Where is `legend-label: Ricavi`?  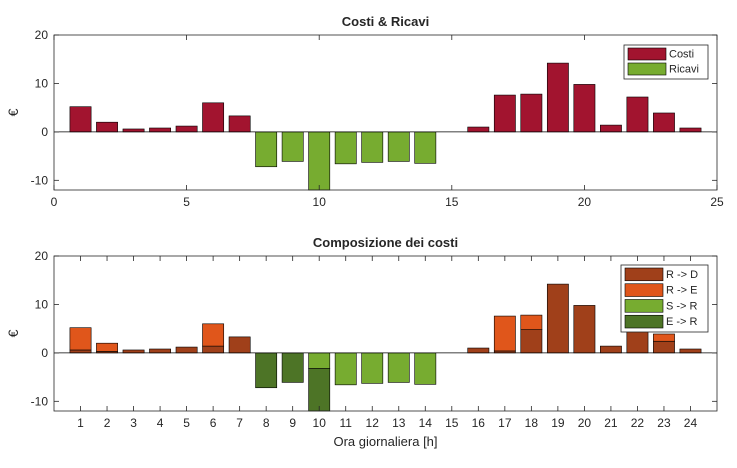 legend-label: Ricavi is located at coordinates (684, 70).